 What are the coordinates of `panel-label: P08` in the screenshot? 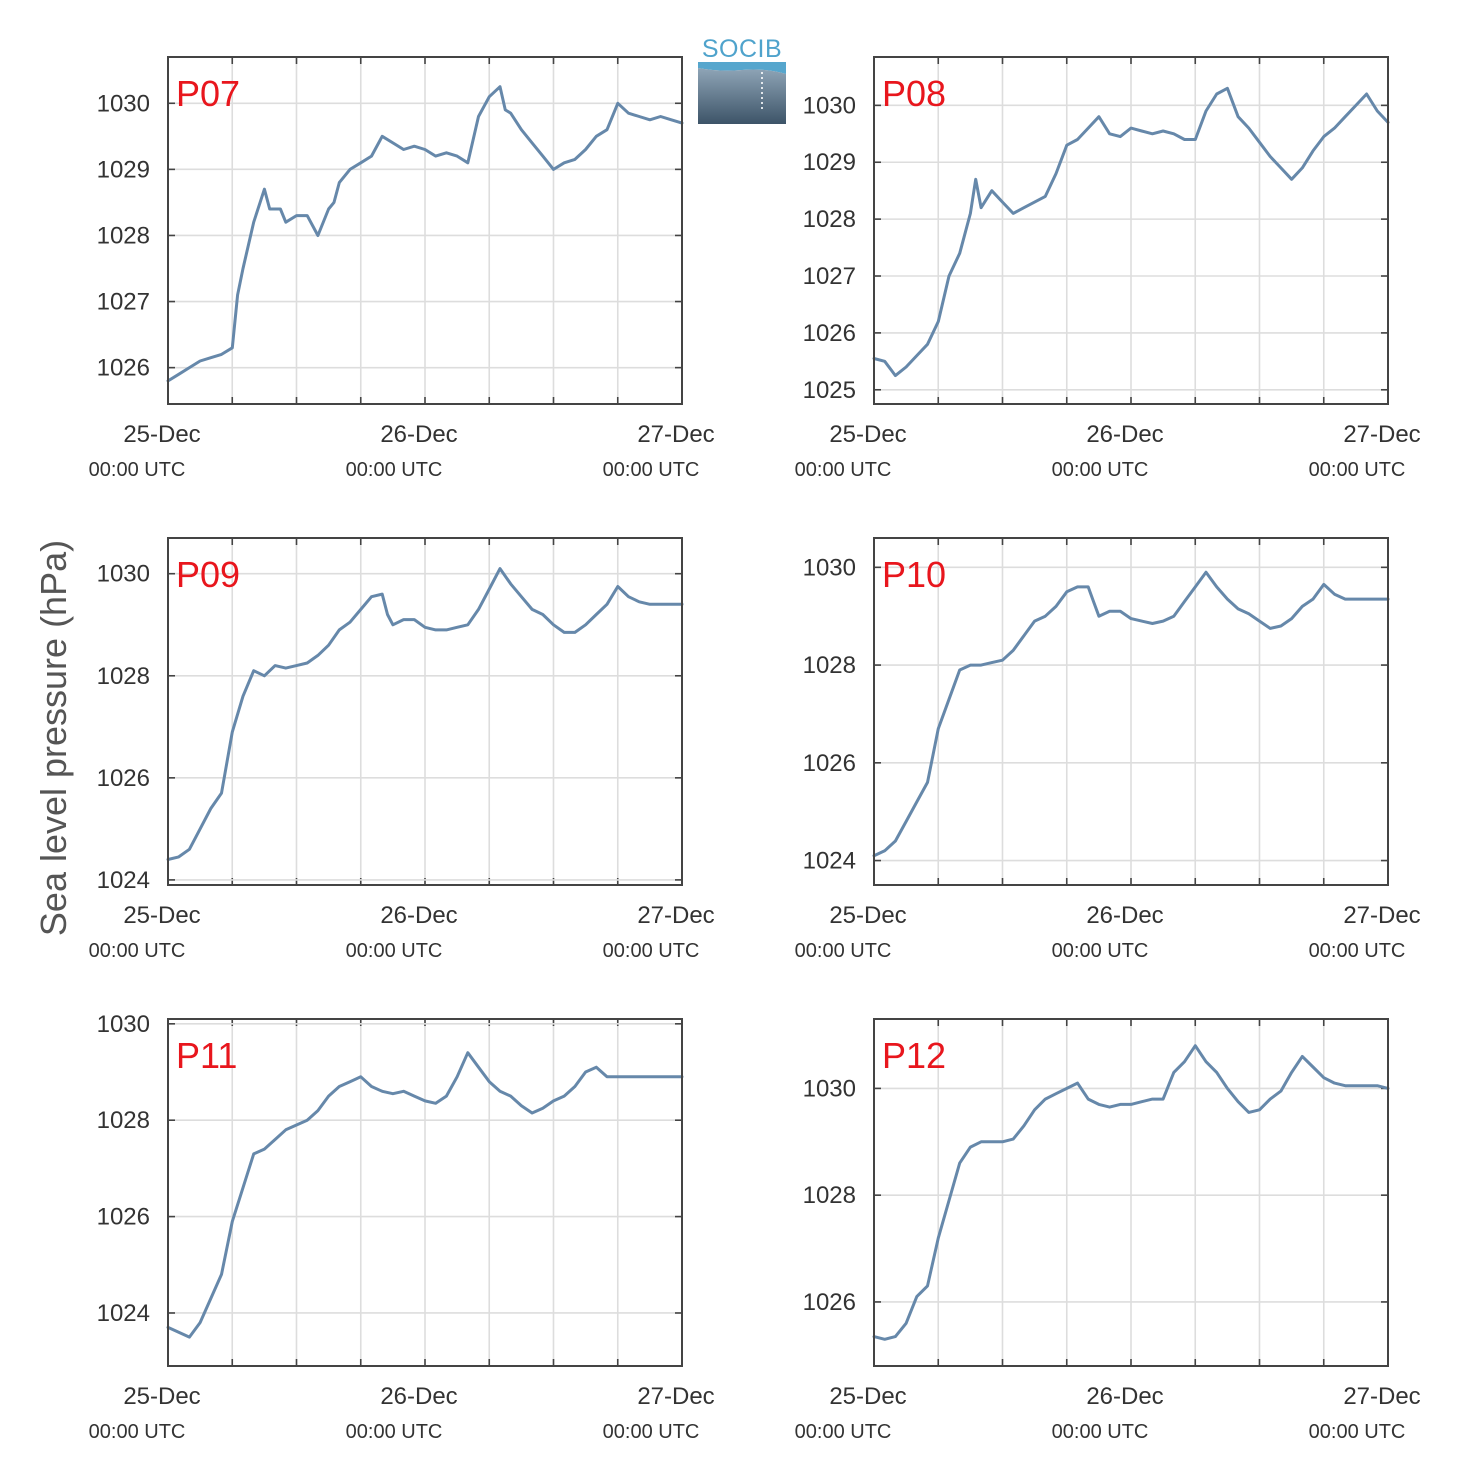 It's located at (914, 93).